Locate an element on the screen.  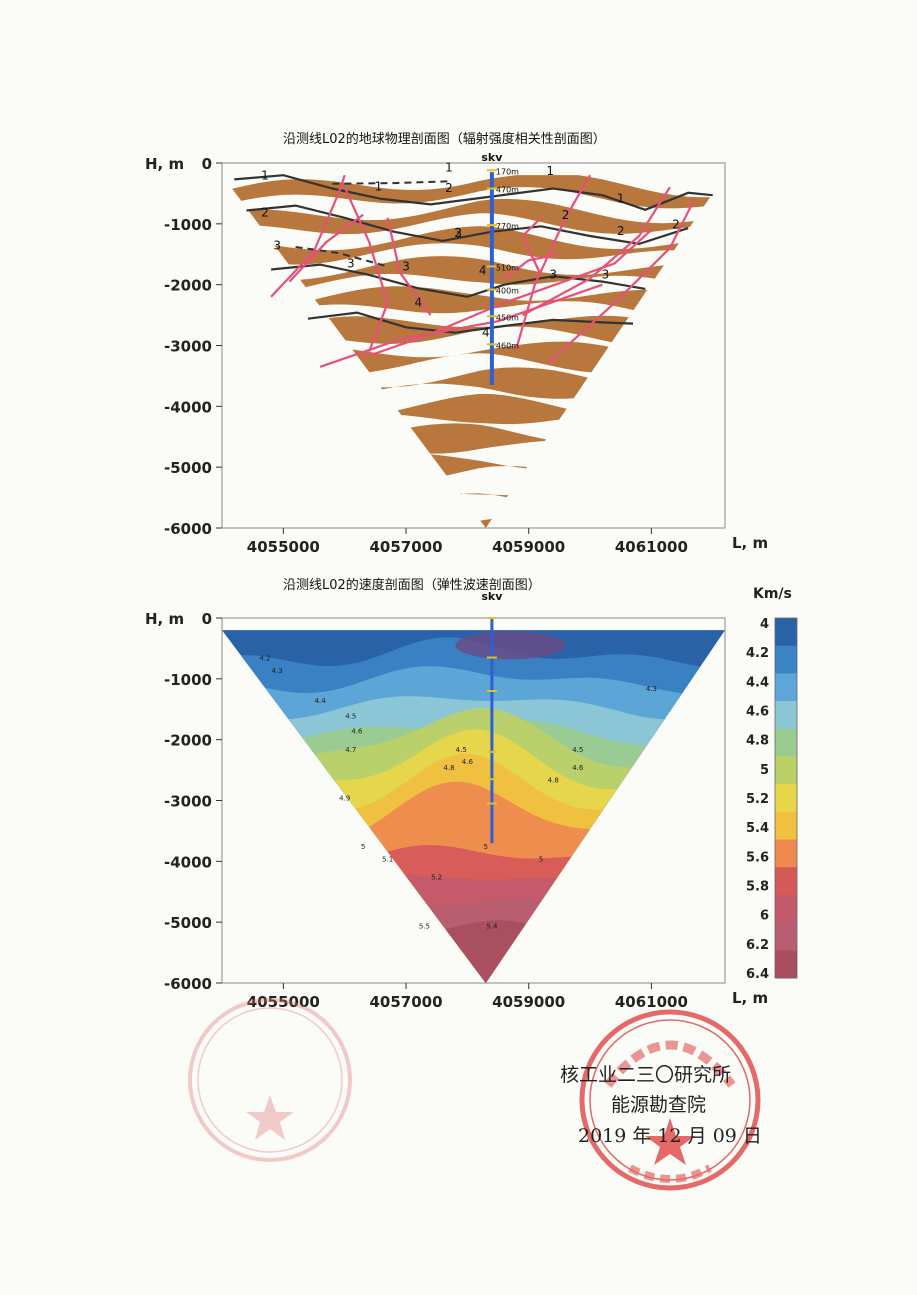
chart2-x-tick-label: 4061000 is located at coordinates (651, 1002).